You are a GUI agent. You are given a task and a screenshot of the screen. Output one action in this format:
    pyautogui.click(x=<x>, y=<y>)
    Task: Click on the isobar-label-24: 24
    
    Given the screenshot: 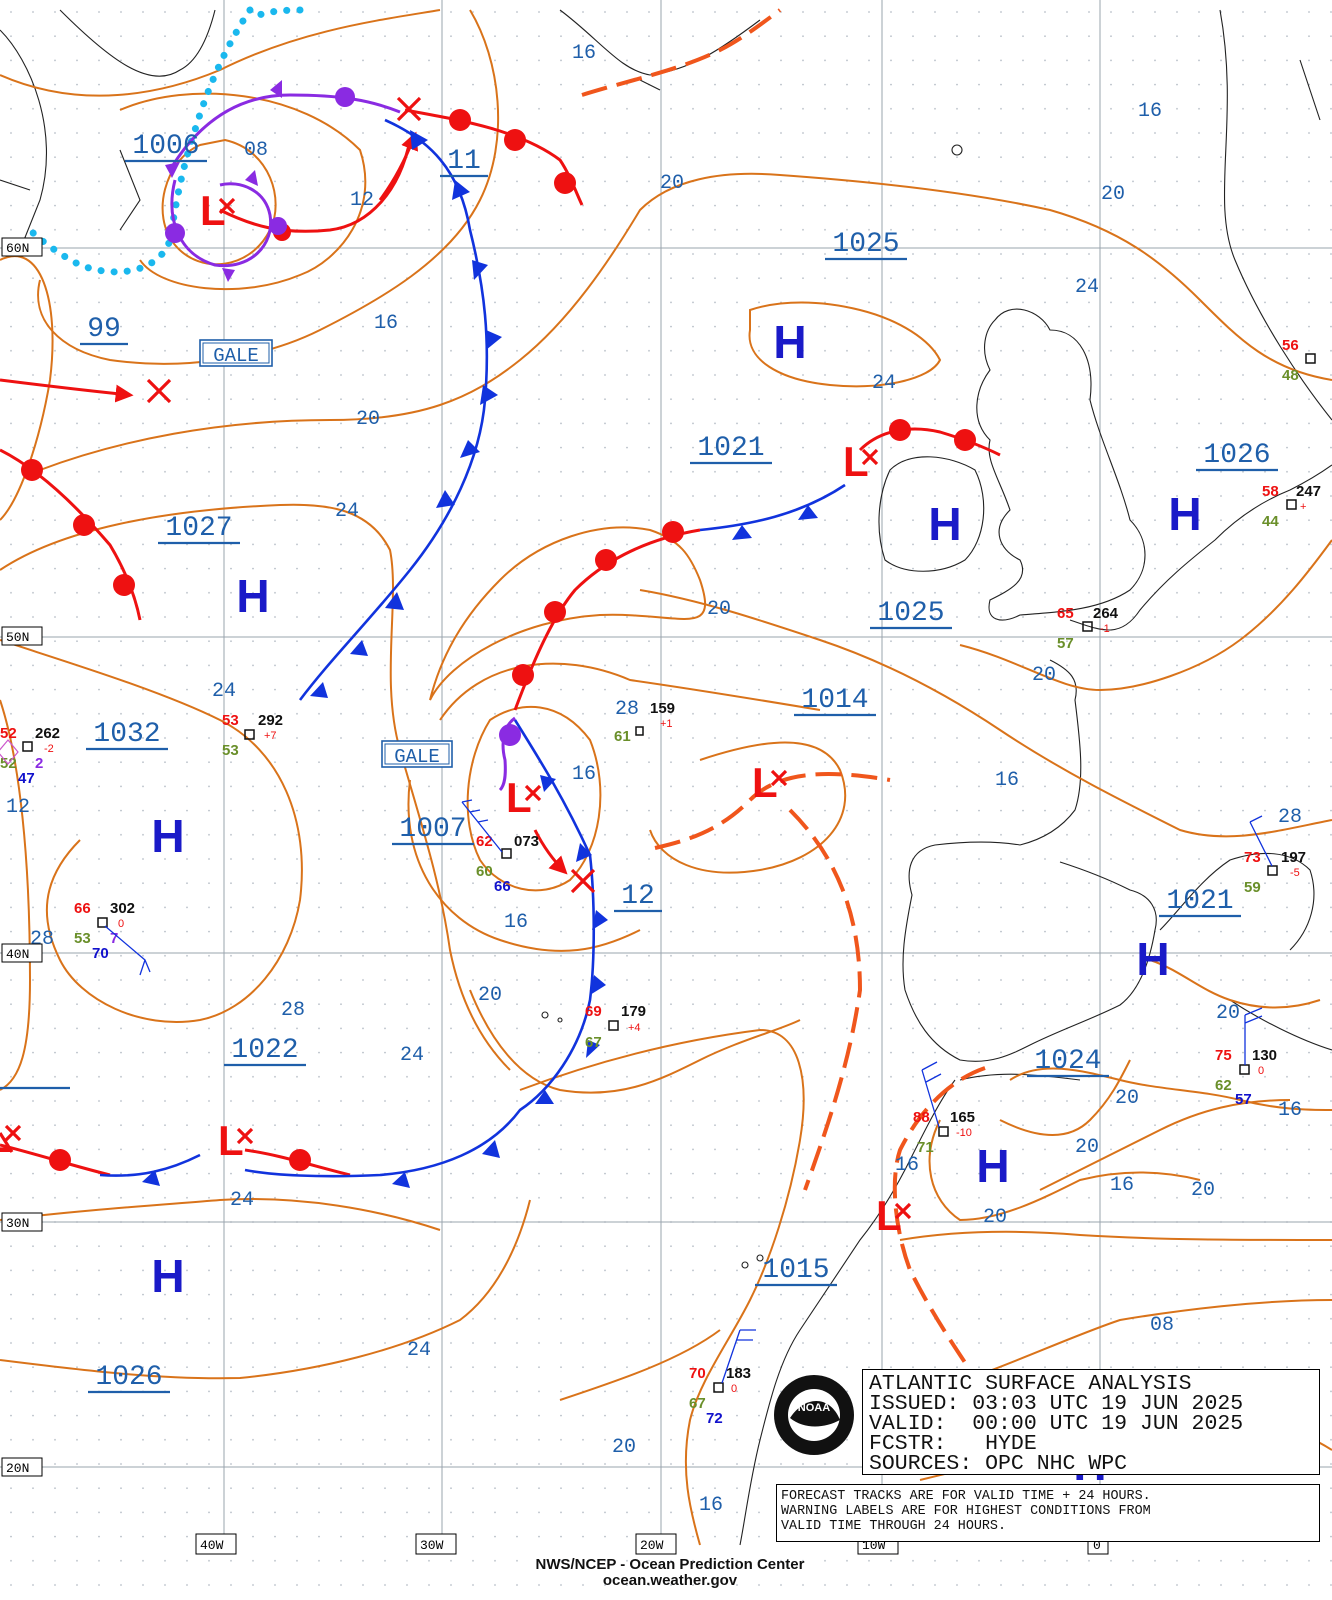 What is the action you would take?
    pyautogui.click(x=419, y=1350)
    